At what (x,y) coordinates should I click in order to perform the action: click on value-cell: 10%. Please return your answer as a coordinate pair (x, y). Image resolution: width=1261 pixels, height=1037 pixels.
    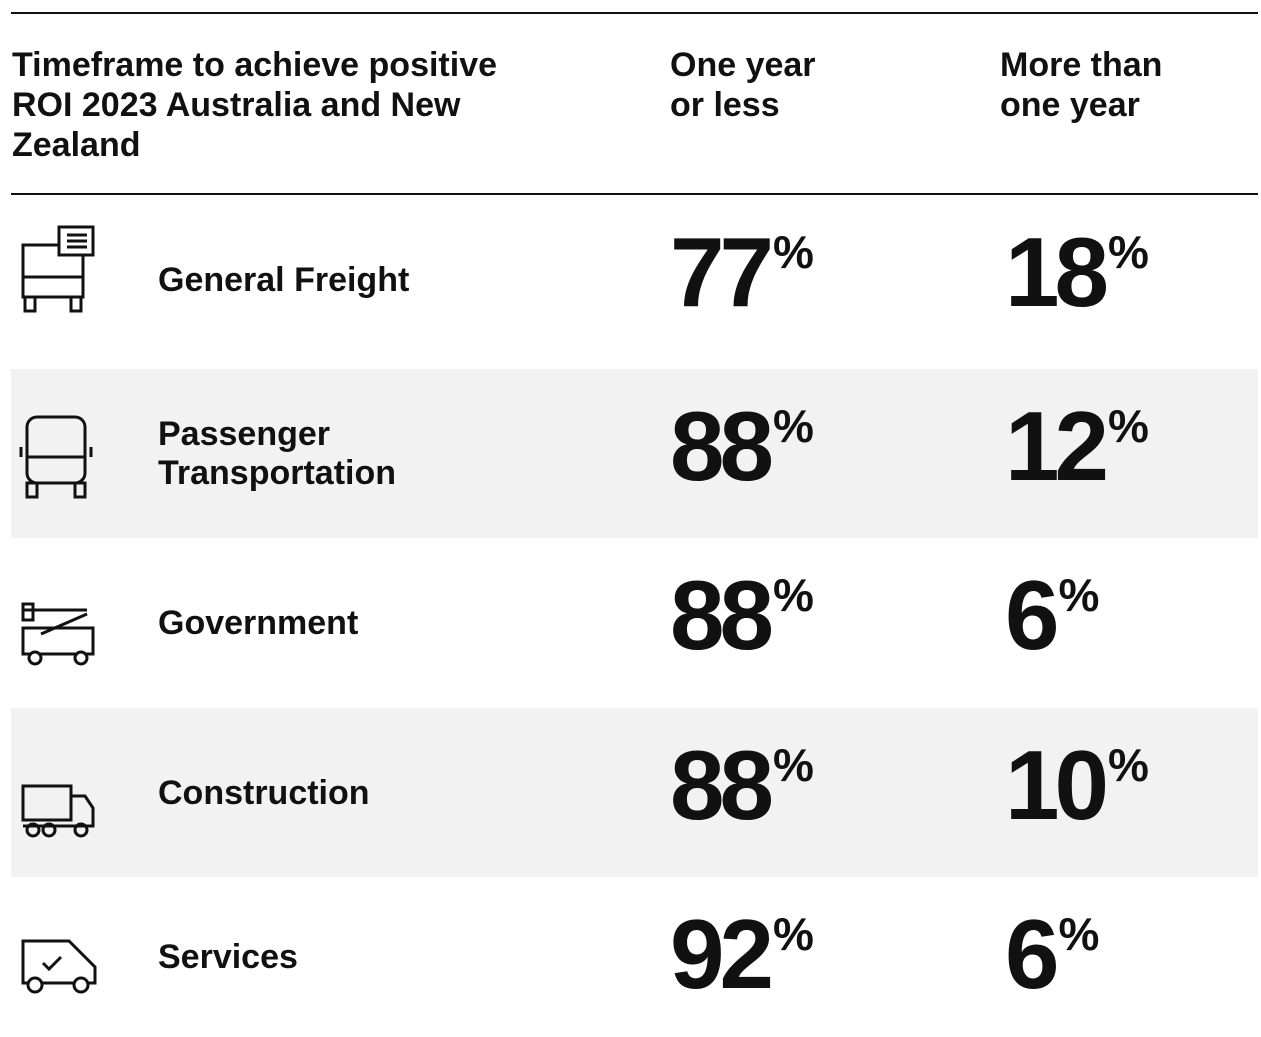
    Looking at the image, I should click on (1077, 785).